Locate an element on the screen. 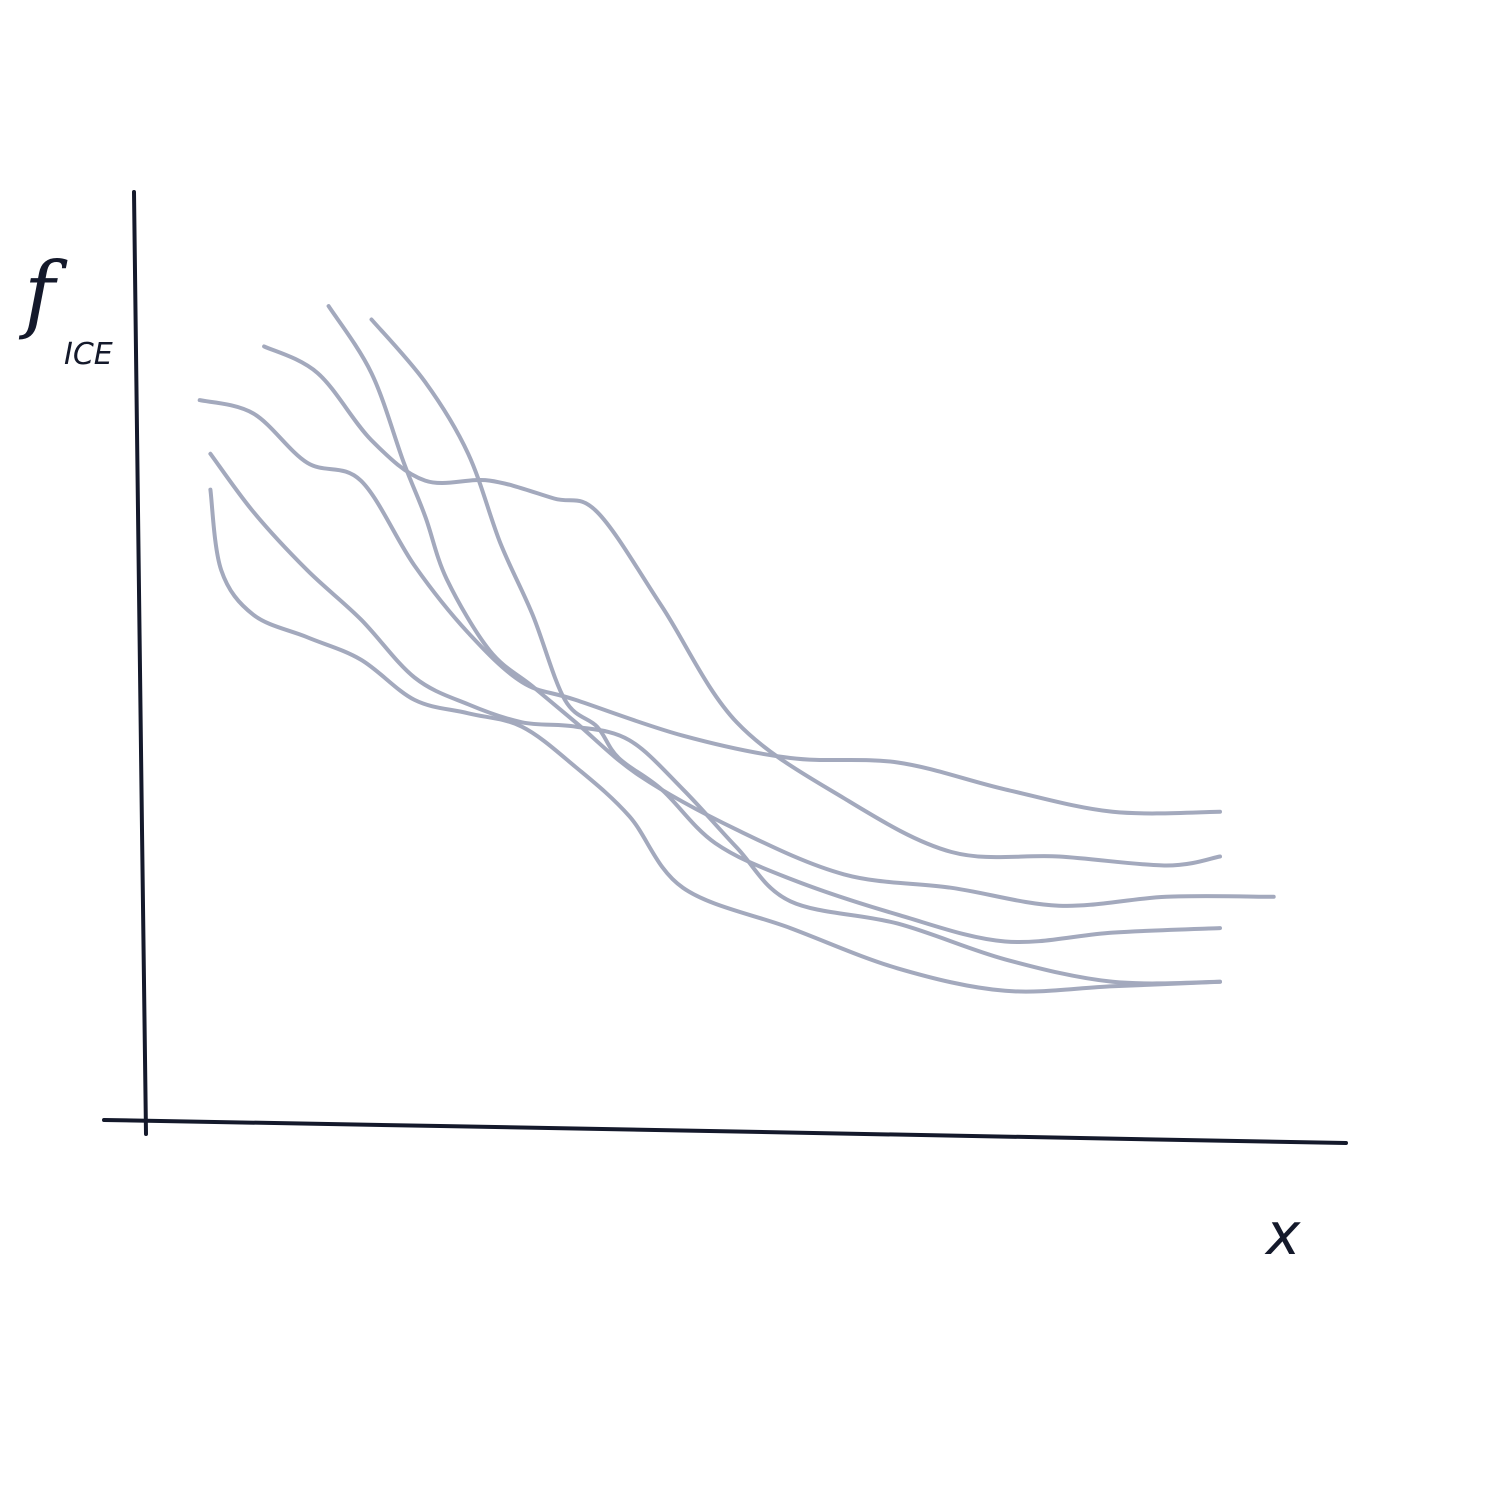 The height and width of the screenshot is (1500, 1500). x-axis-label: x is located at coordinates (1282, 1234).